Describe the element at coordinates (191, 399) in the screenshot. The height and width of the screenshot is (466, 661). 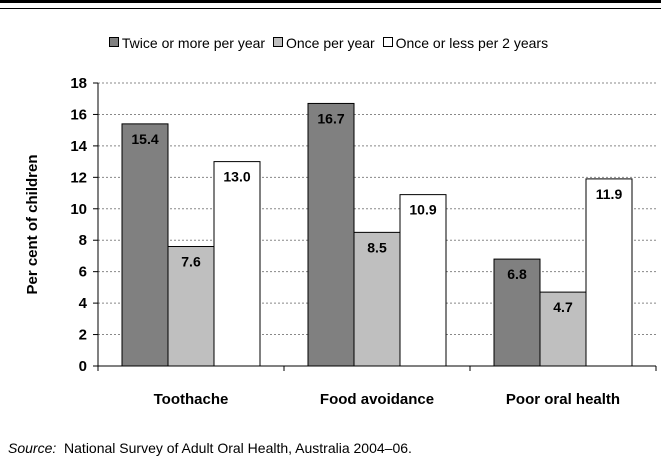
I see `x-tick-label-0: Toothache` at that location.